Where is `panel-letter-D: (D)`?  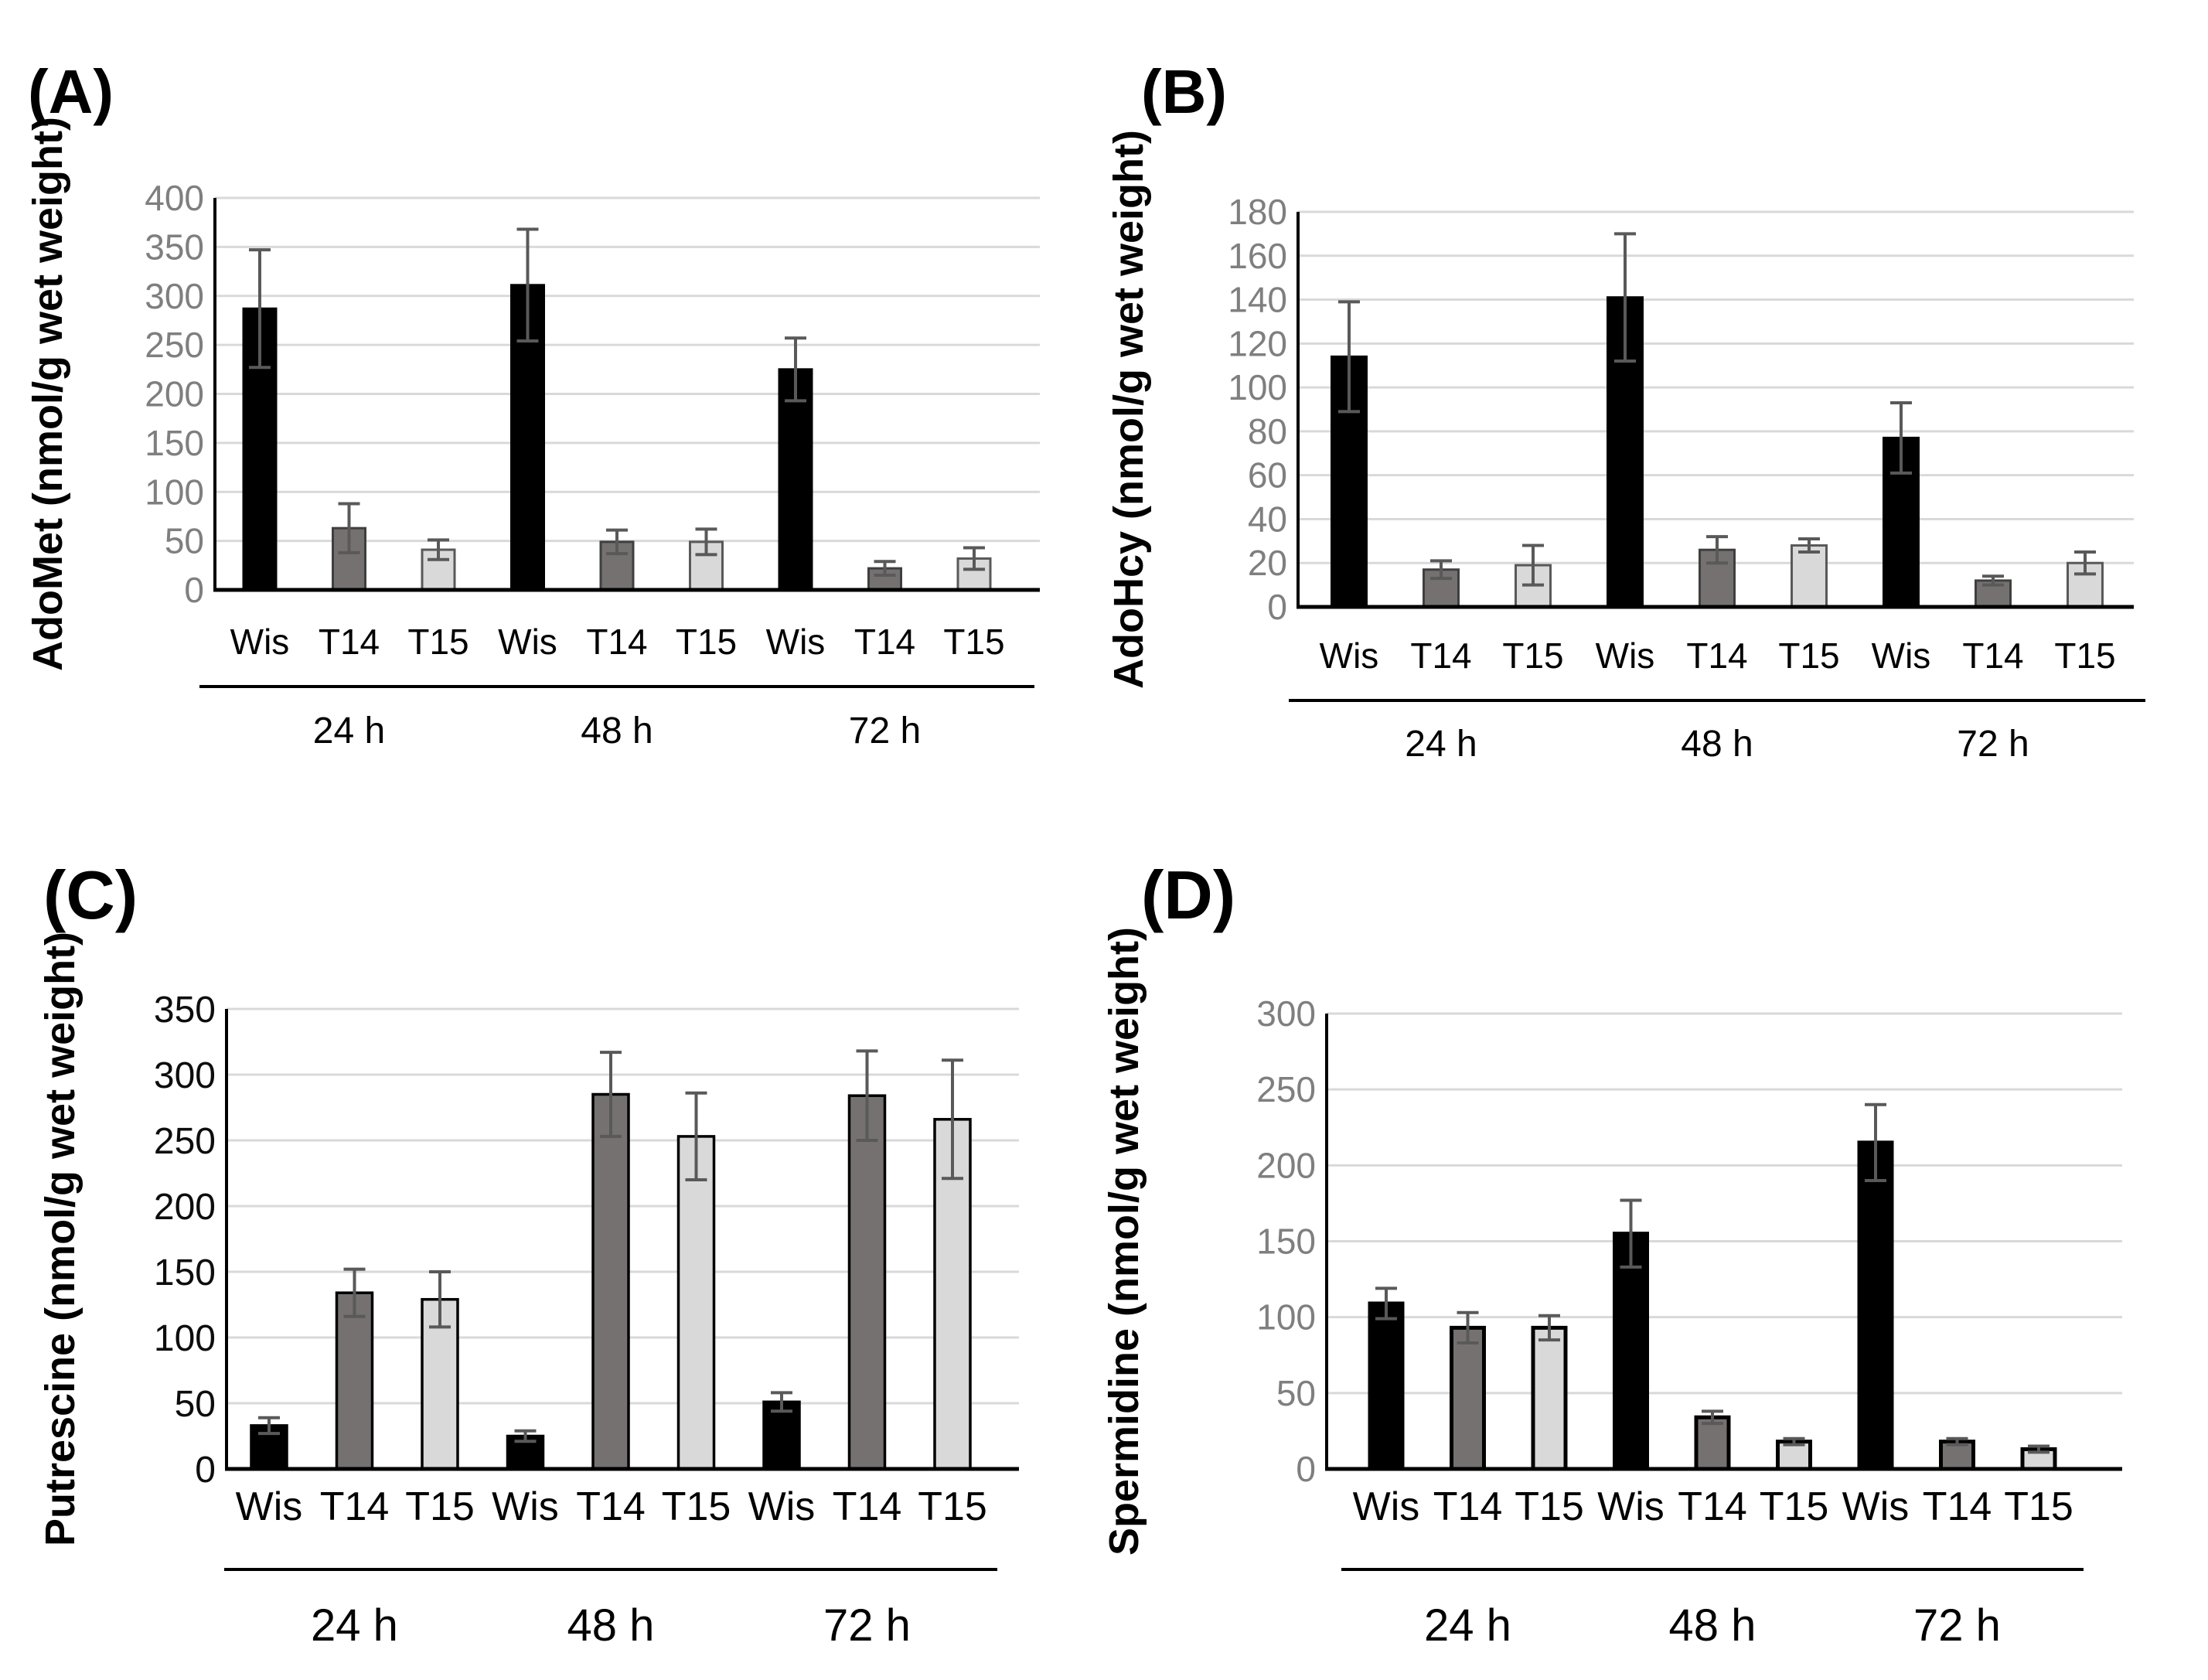 panel-letter-D: (D) is located at coordinates (1188, 895).